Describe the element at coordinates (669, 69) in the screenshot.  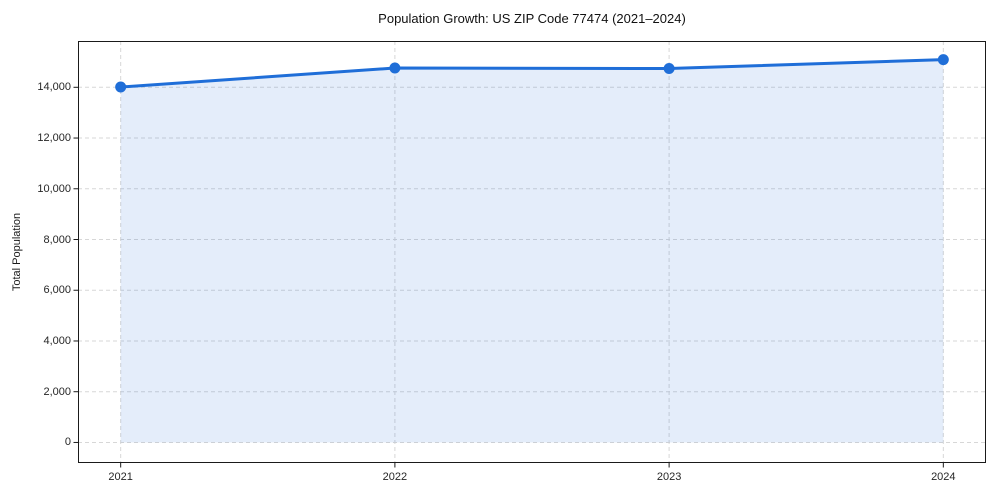
I see `data-point-2023` at that location.